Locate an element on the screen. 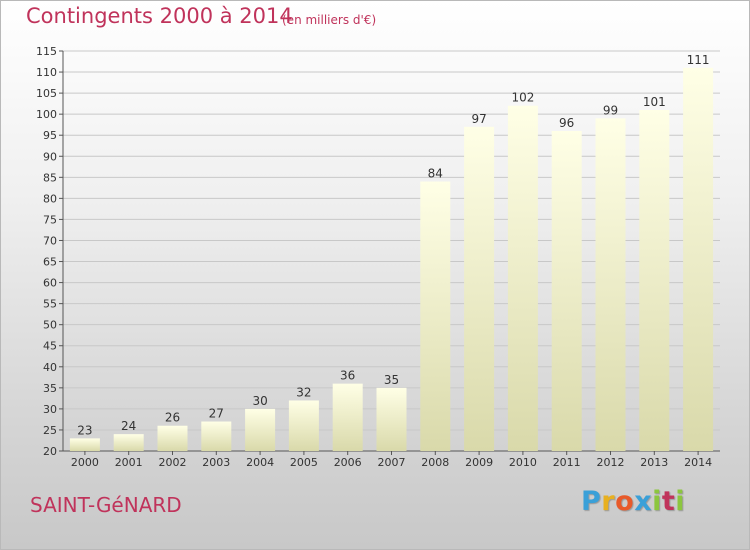  value-label: 27 is located at coordinates (216, 414).